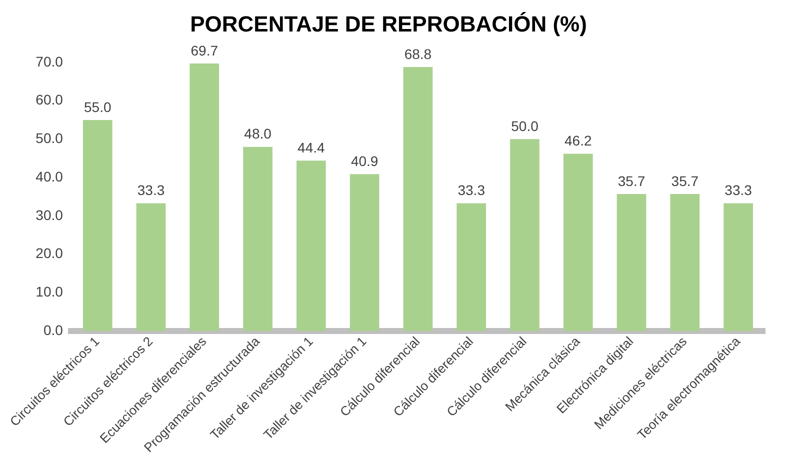  Describe the element at coordinates (578, 140) in the screenshot. I see `data-label: 46.2` at that location.